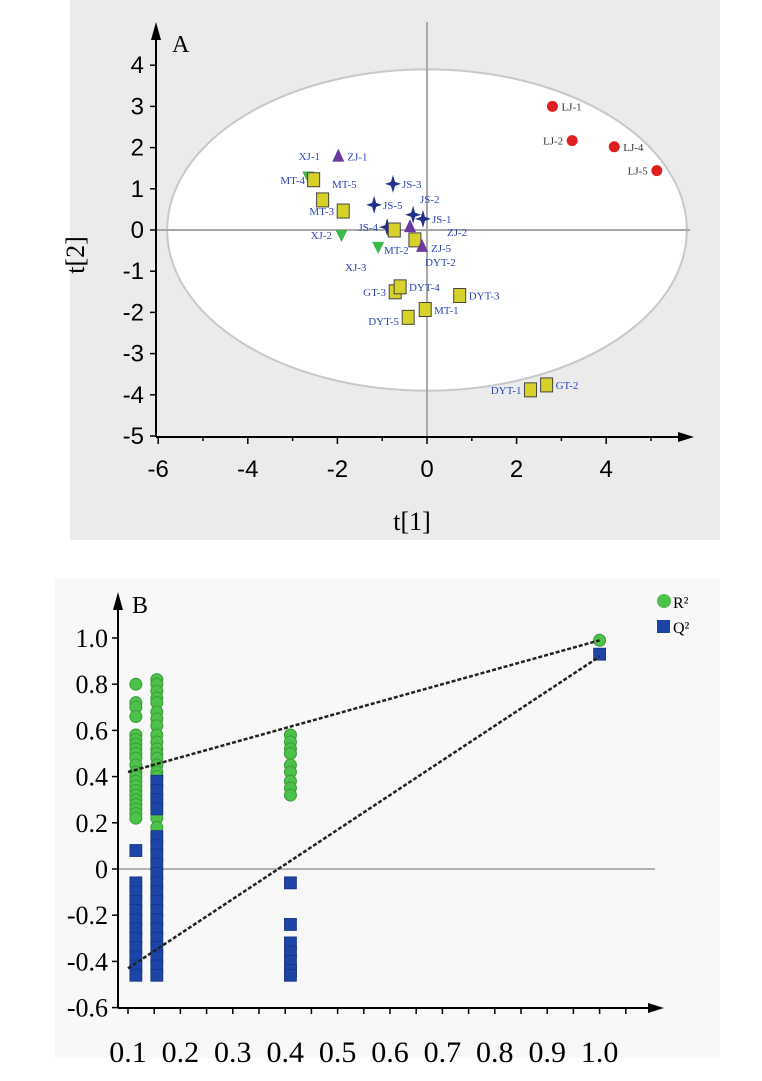  What do you see at coordinates (424, 288) in the screenshot?
I see `point-label: DYT-4` at bounding box center [424, 288].